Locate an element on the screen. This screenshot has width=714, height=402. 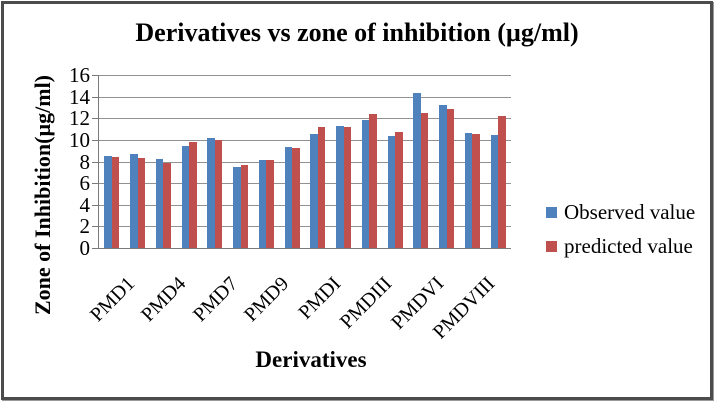
y-tick-label: 14 is located at coordinates (79, 96).